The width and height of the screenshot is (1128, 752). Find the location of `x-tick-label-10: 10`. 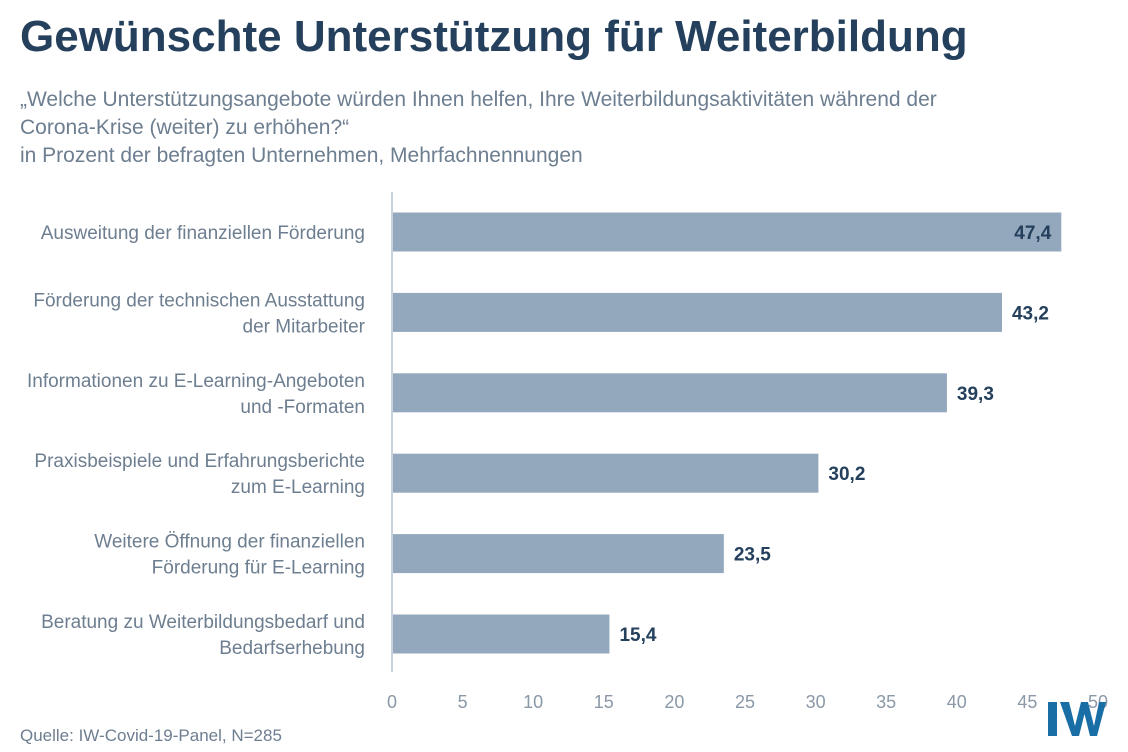

x-tick-label-10: 10 is located at coordinates (533, 702).